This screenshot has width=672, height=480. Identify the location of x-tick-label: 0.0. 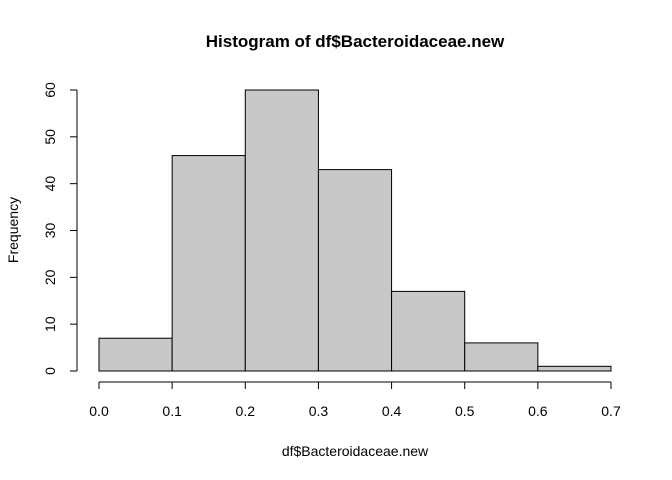
(99, 411).